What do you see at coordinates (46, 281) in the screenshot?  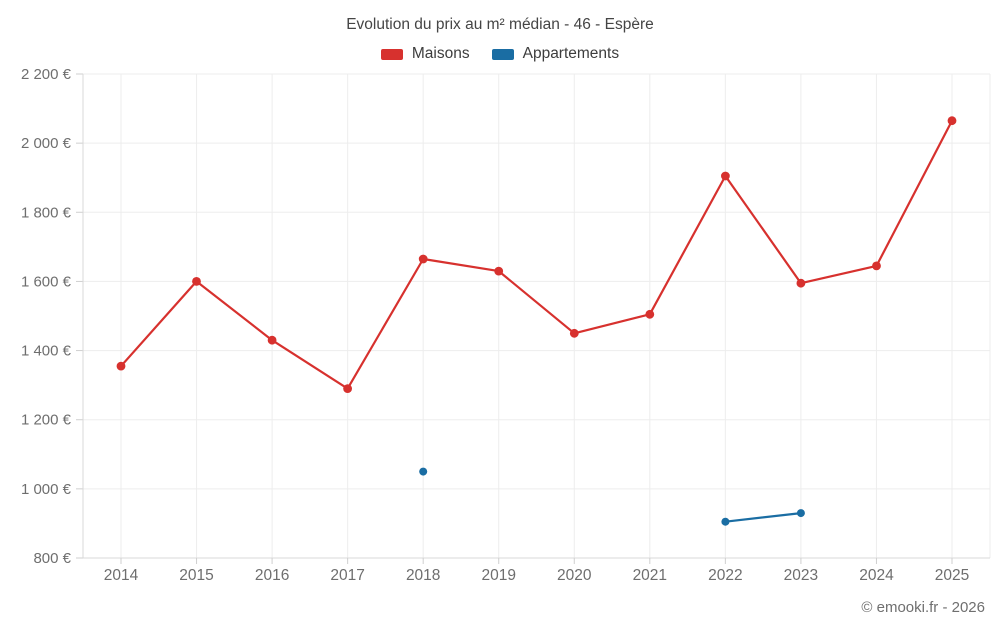 I see `y-tick-label: 1 600 €` at bounding box center [46, 281].